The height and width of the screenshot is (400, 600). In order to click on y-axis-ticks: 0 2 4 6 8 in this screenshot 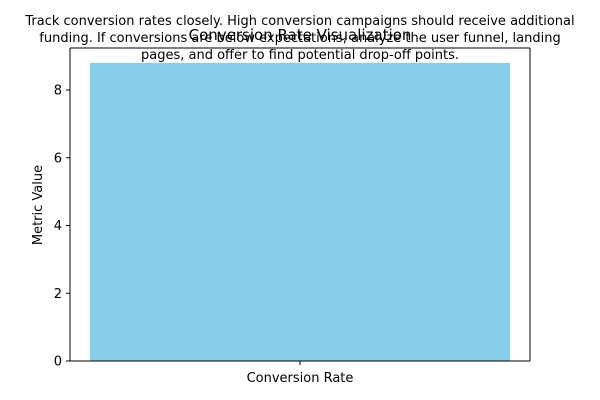, I will do `click(62, 227)`.